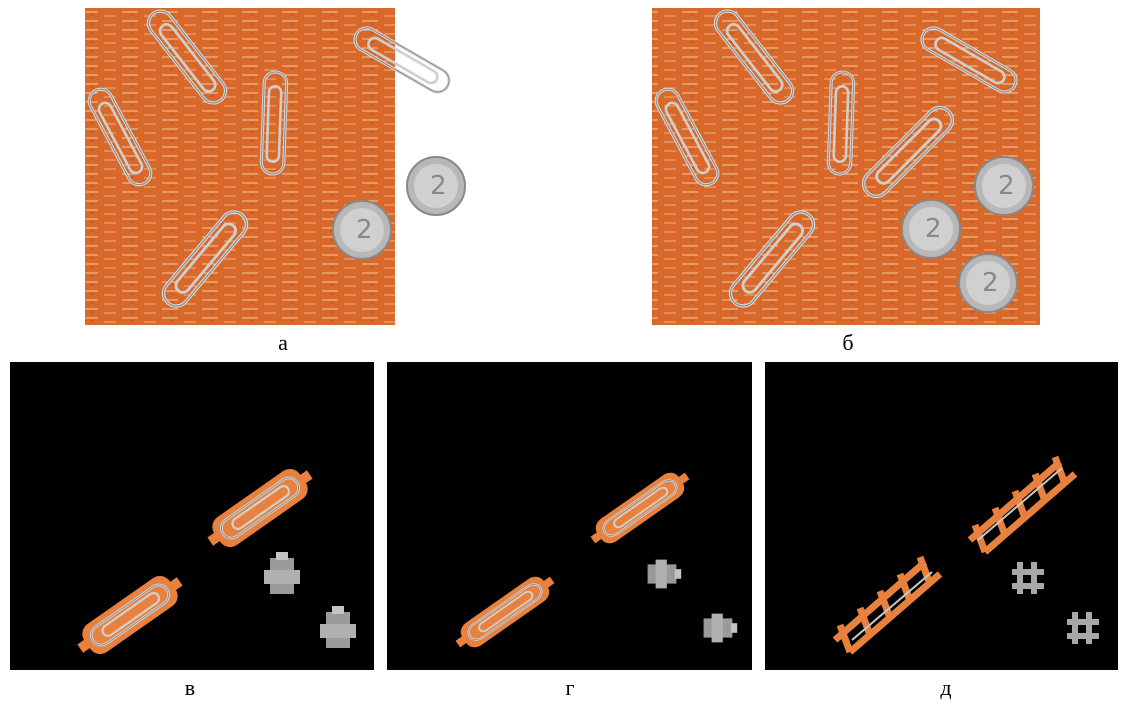 Image resolution: width=1122 pixels, height=708 pixels. I want to click on caption: в, so click(190, 687).